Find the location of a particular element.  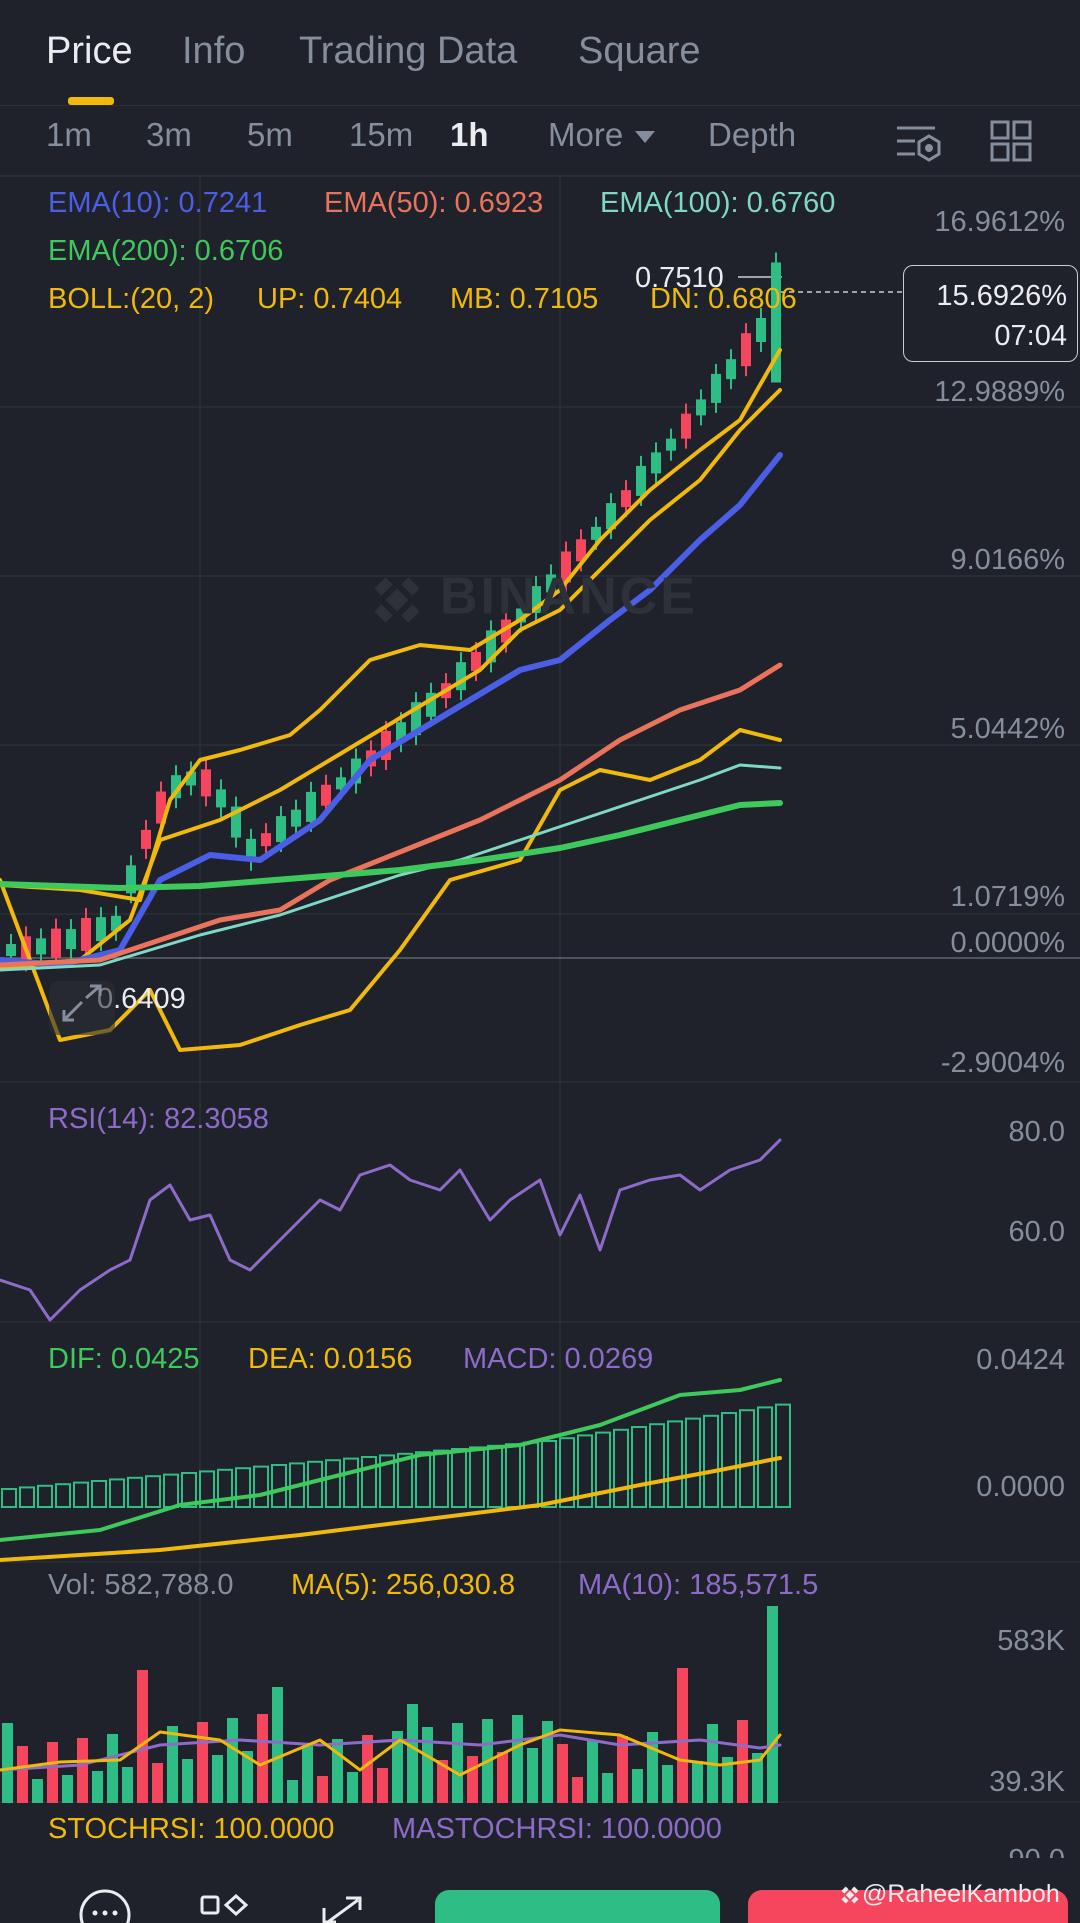

chart-settings-icon is located at coordinates (918, 144).